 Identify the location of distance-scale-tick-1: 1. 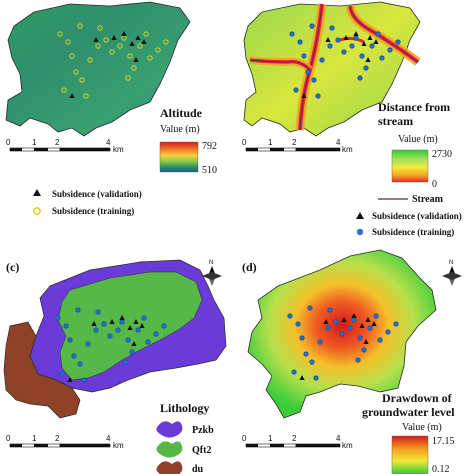
(270, 142).